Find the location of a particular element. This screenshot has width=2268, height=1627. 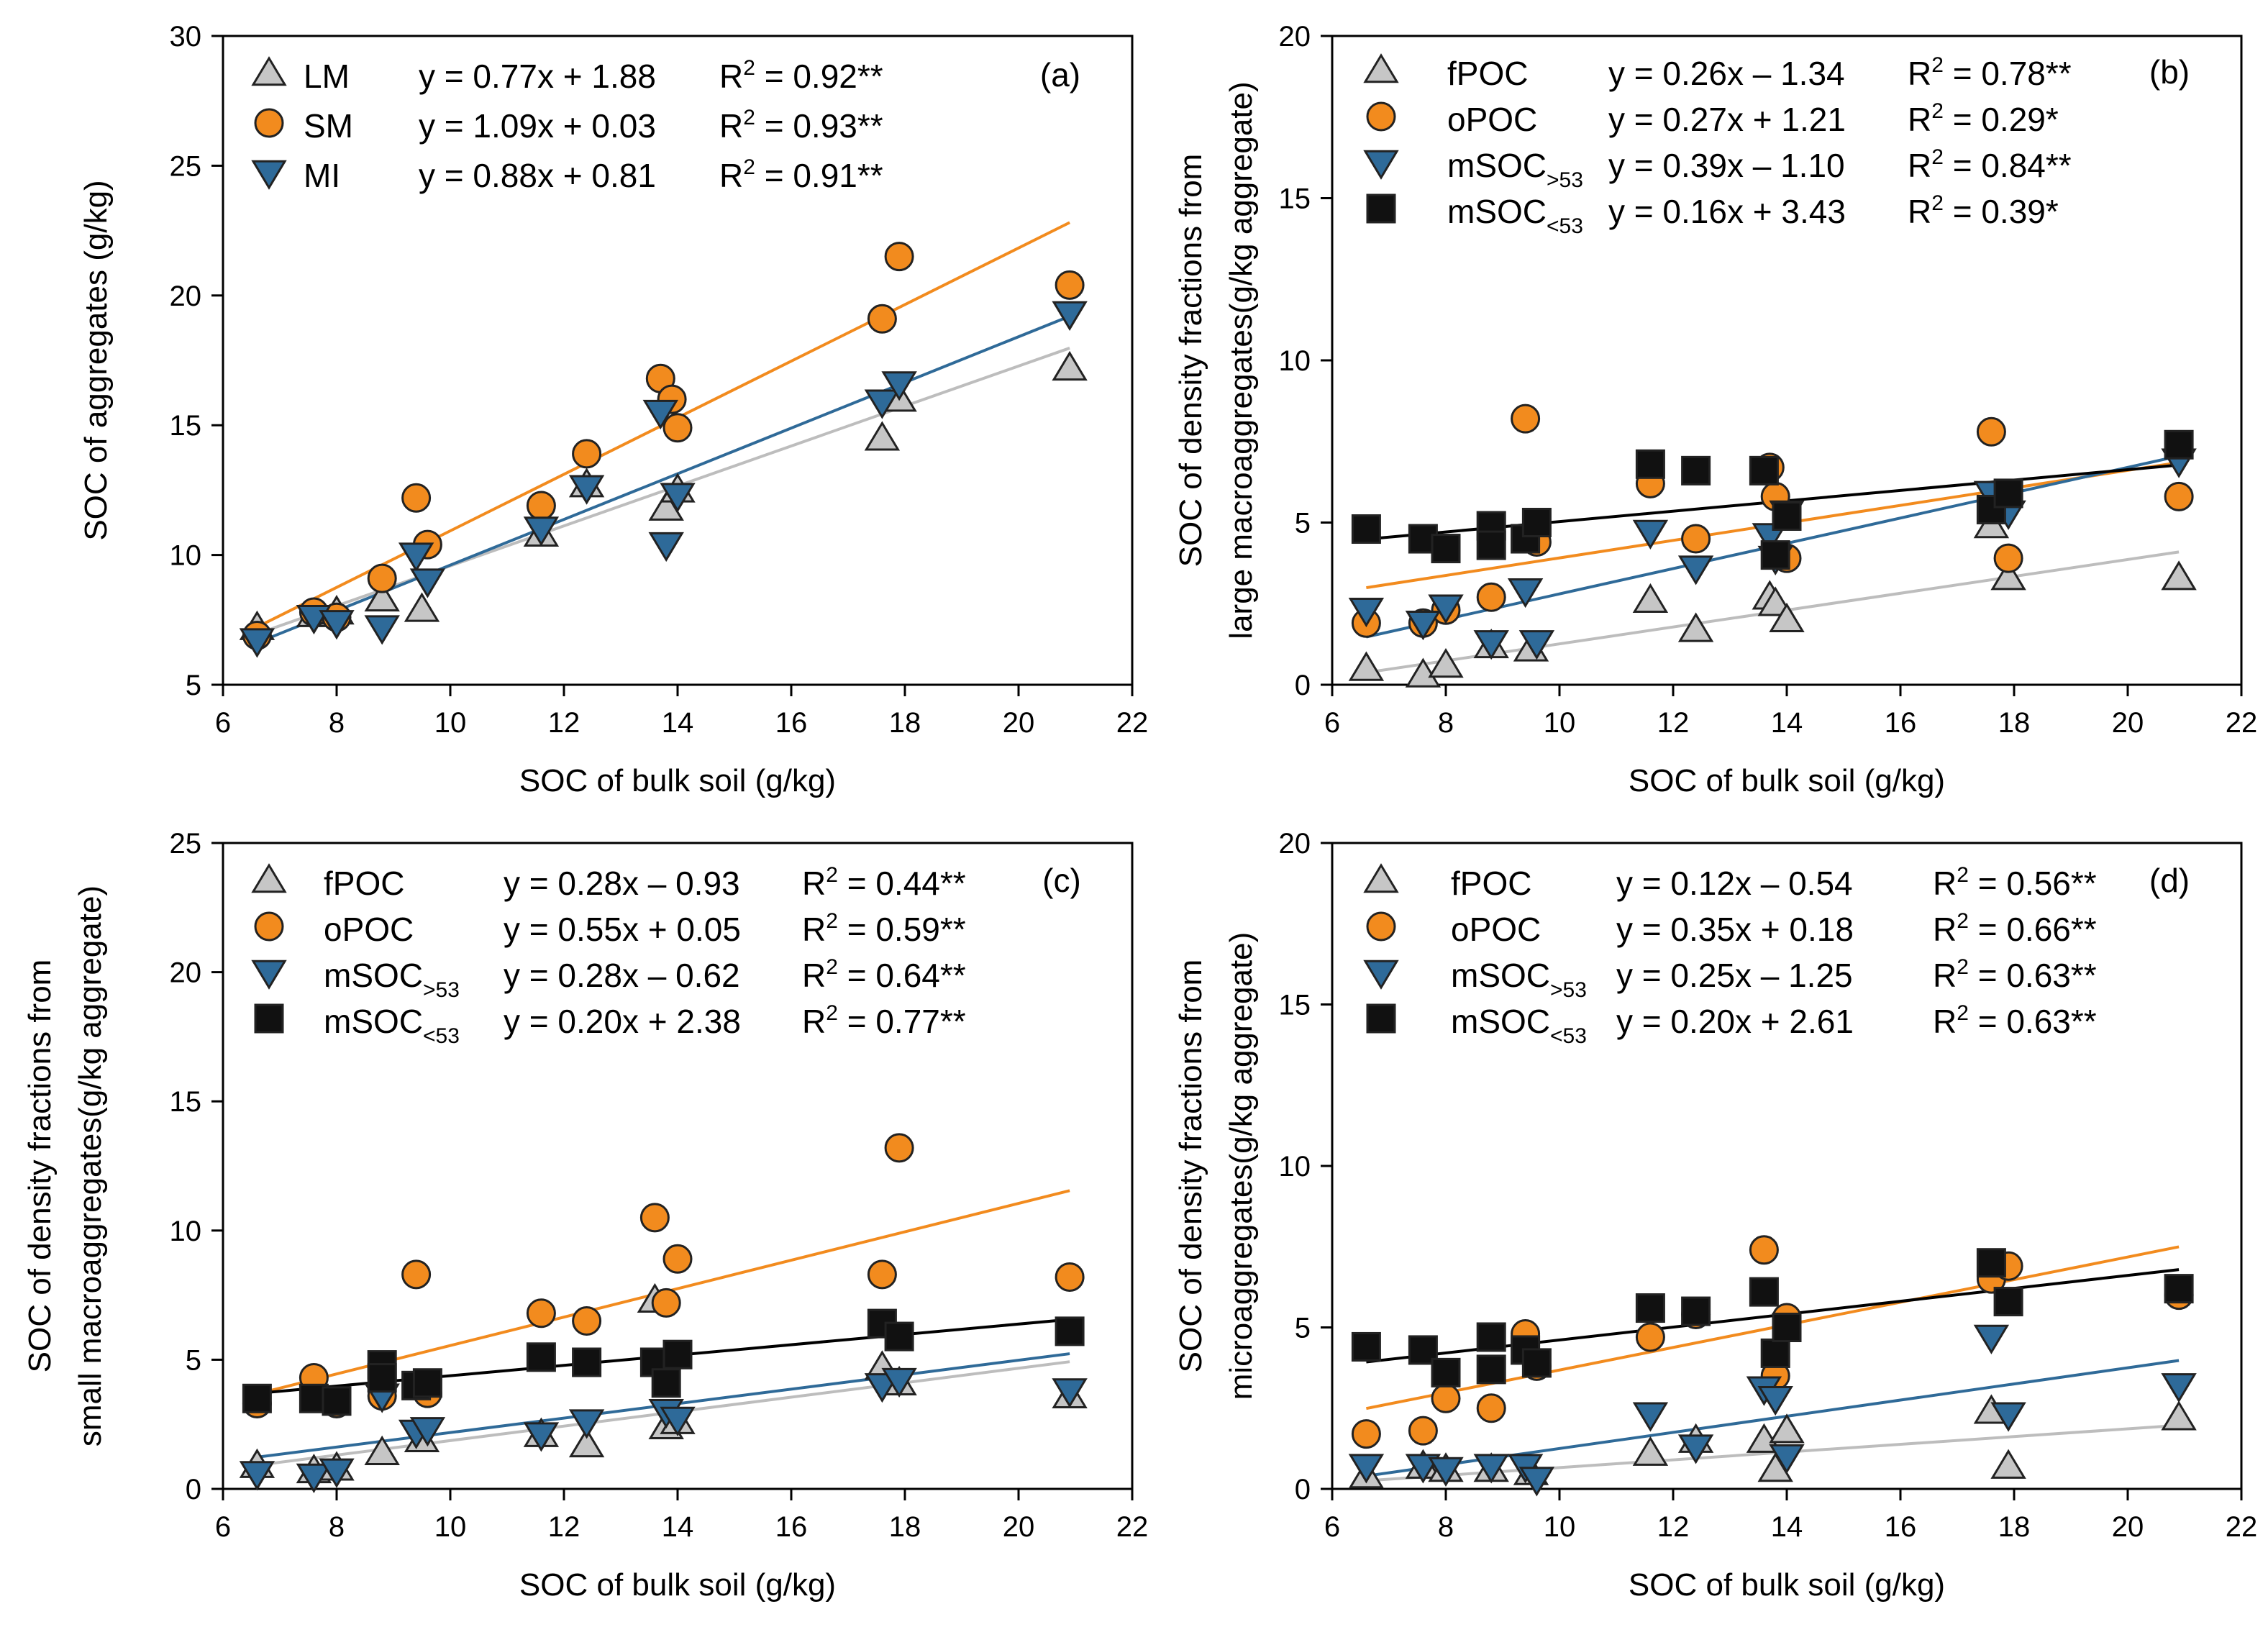

x-tick-label: 18 is located at coordinates (905, 1527).